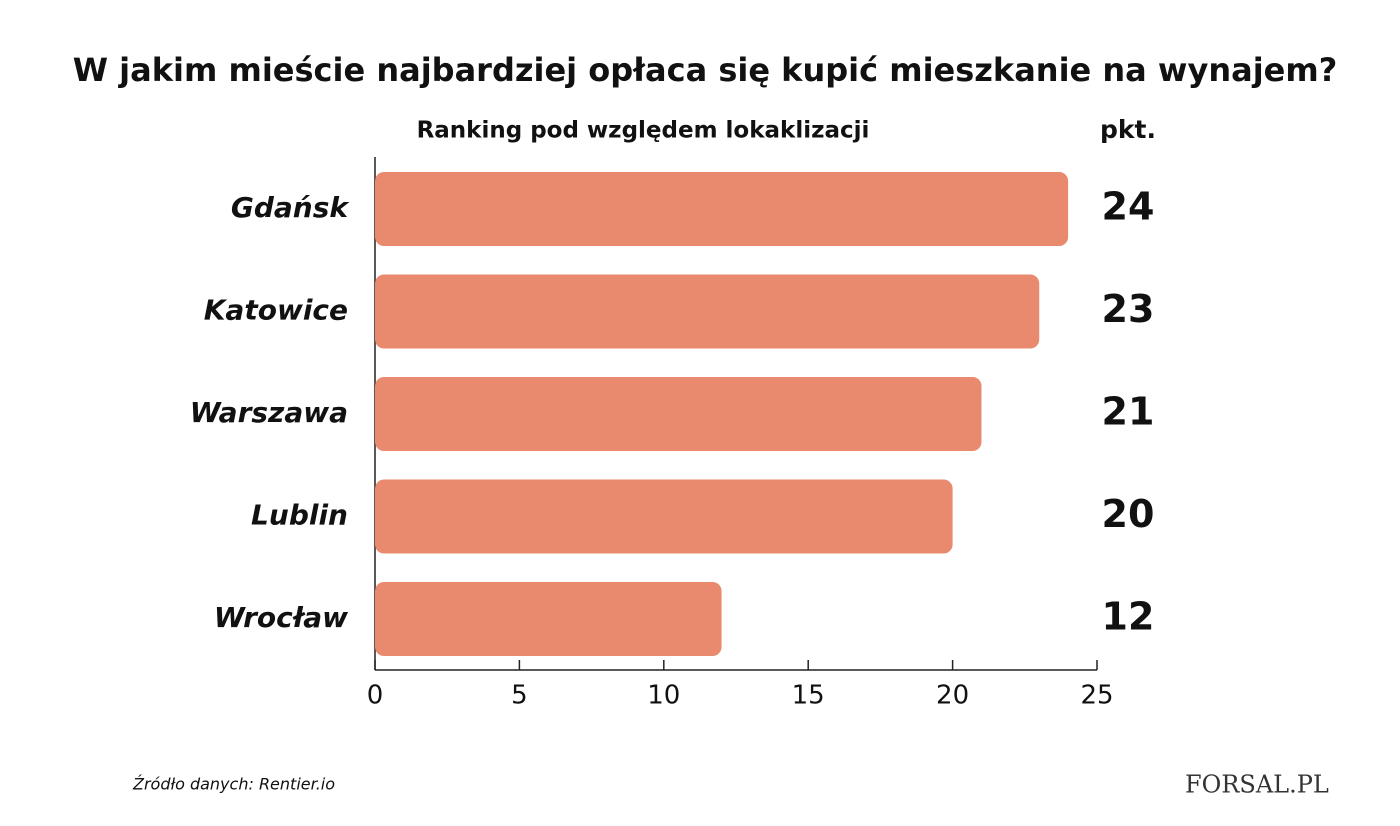  Describe the element at coordinates (1128, 617) in the screenshot. I see `value-label: 12` at that location.